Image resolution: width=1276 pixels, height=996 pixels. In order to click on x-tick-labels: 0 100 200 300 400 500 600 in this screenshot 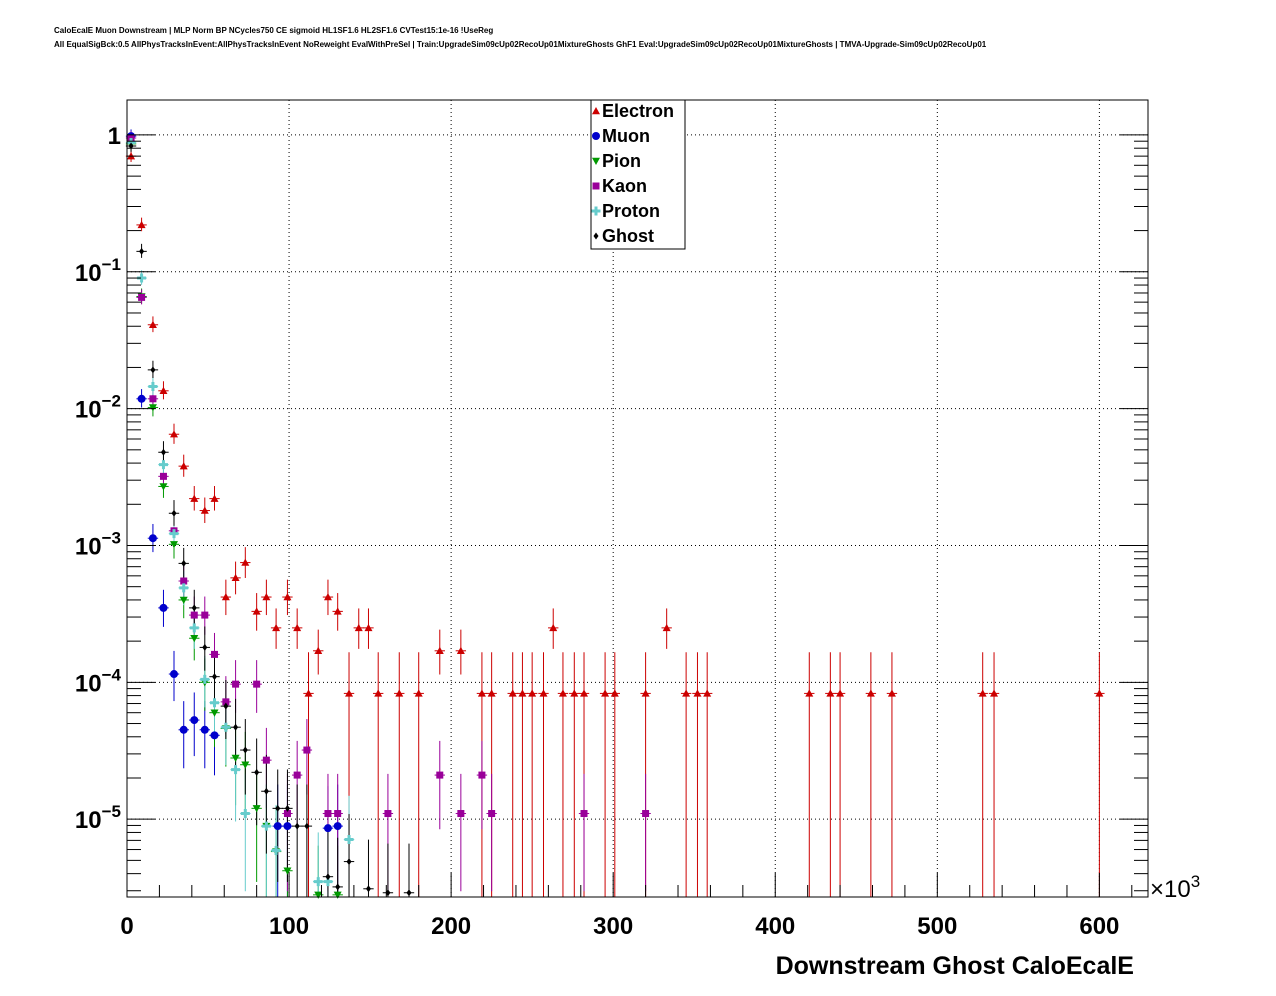, I will do `click(619, 926)`.